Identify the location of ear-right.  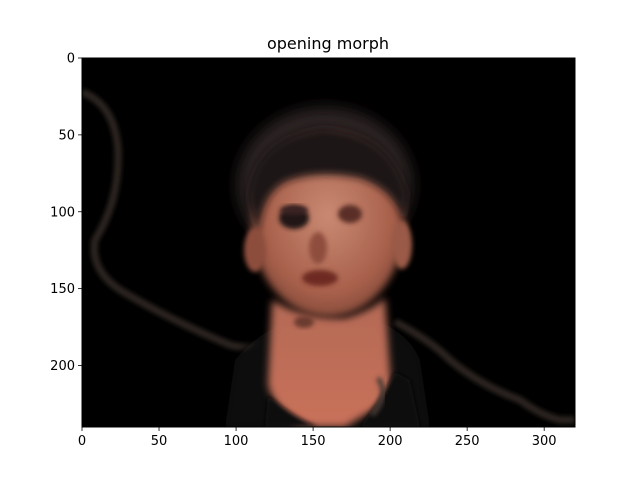
(402, 245).